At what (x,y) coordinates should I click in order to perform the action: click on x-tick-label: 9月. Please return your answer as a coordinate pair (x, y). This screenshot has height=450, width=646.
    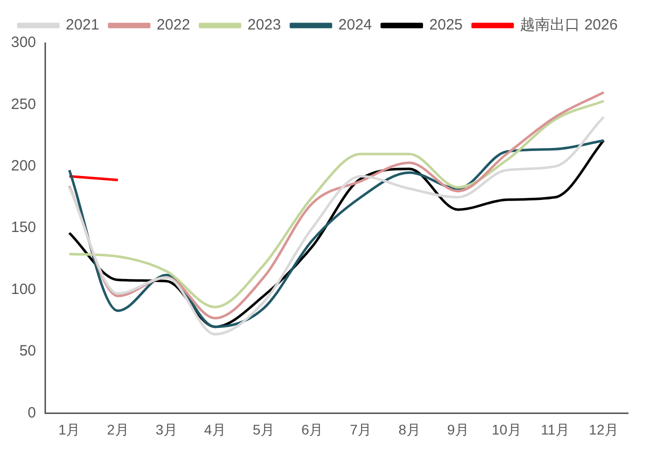
    Looking at the image, I should click on (458, 429).